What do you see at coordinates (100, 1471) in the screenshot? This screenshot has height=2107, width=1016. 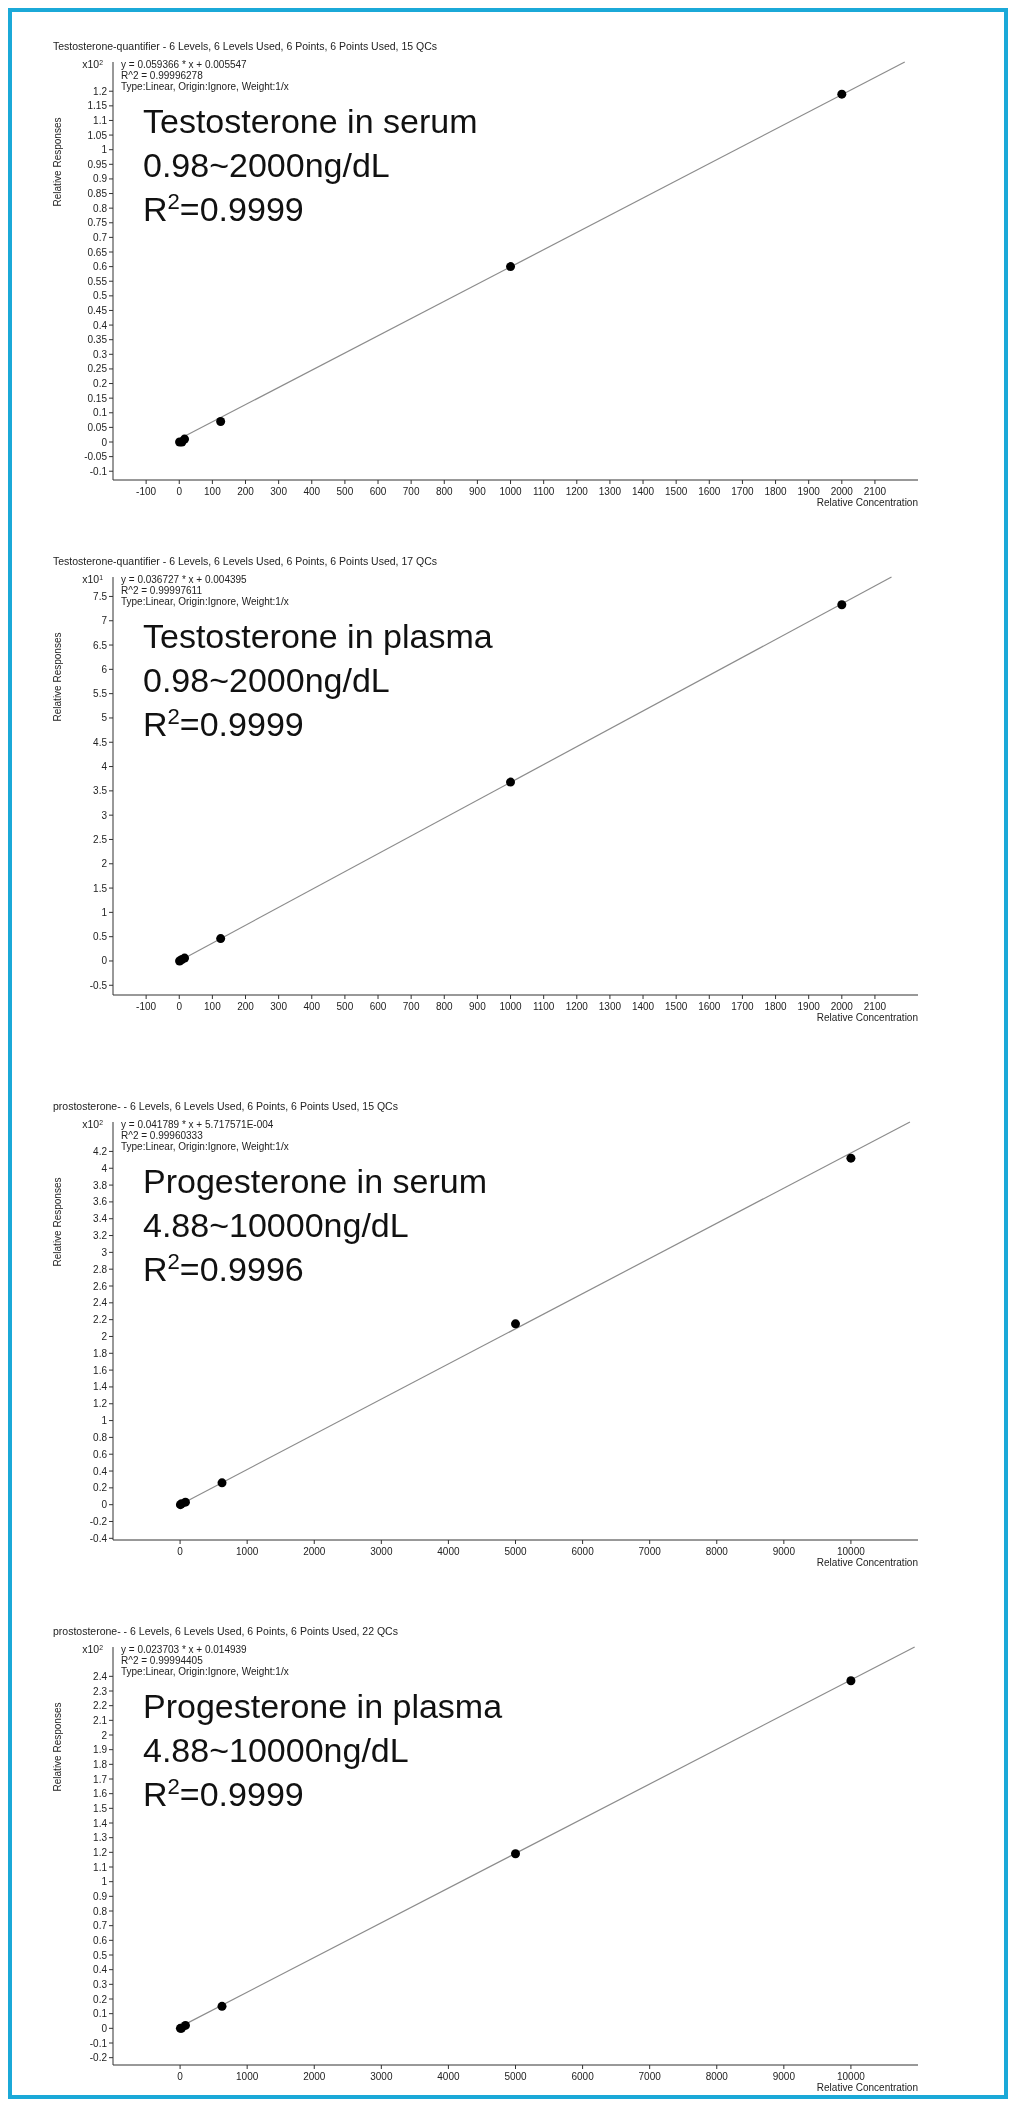 I see `y-tick-label: 0.4` at bounding box center [100, 1471].